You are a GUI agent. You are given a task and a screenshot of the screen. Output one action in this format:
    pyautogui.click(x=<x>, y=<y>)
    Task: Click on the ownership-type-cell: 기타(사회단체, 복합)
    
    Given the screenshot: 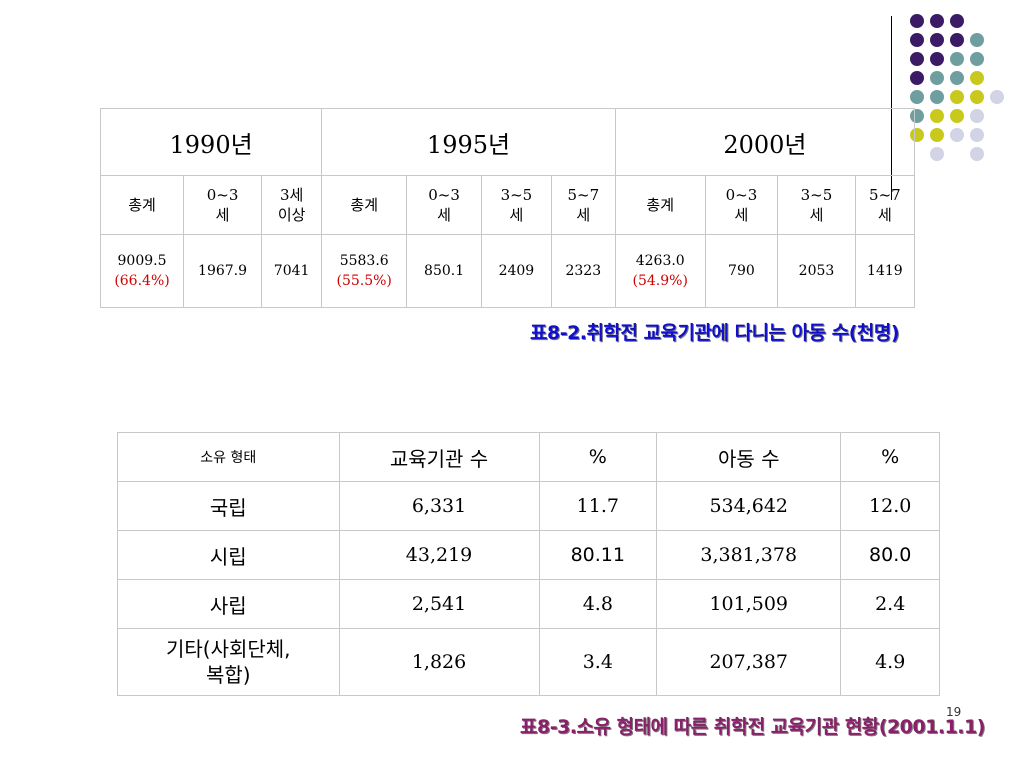 What is the action you would take?
    pyautogui.click(x=228, y=662)
    